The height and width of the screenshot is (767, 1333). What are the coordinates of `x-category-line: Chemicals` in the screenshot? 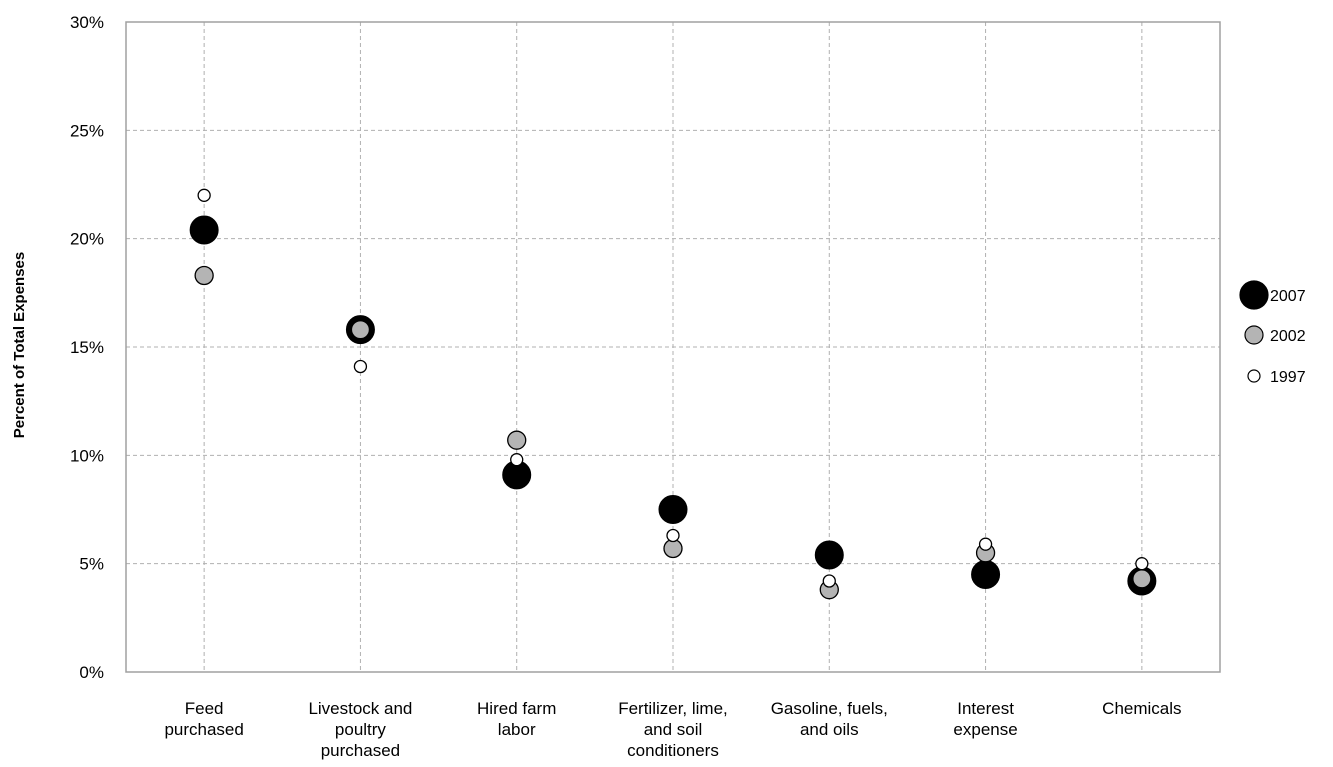 It's located at (1141, 708).